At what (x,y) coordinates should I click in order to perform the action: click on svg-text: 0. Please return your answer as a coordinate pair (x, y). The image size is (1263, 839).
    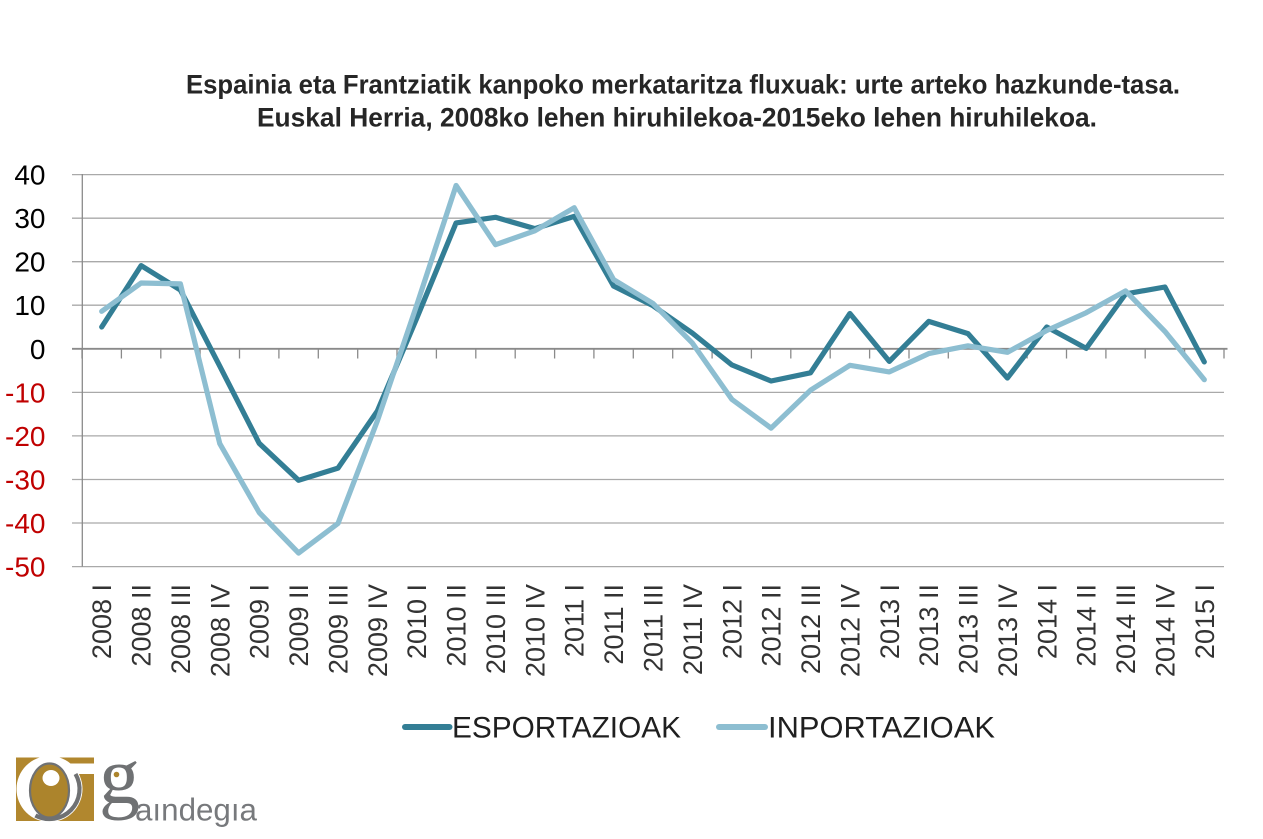
    Looking at the image, I should click on (38, 349).